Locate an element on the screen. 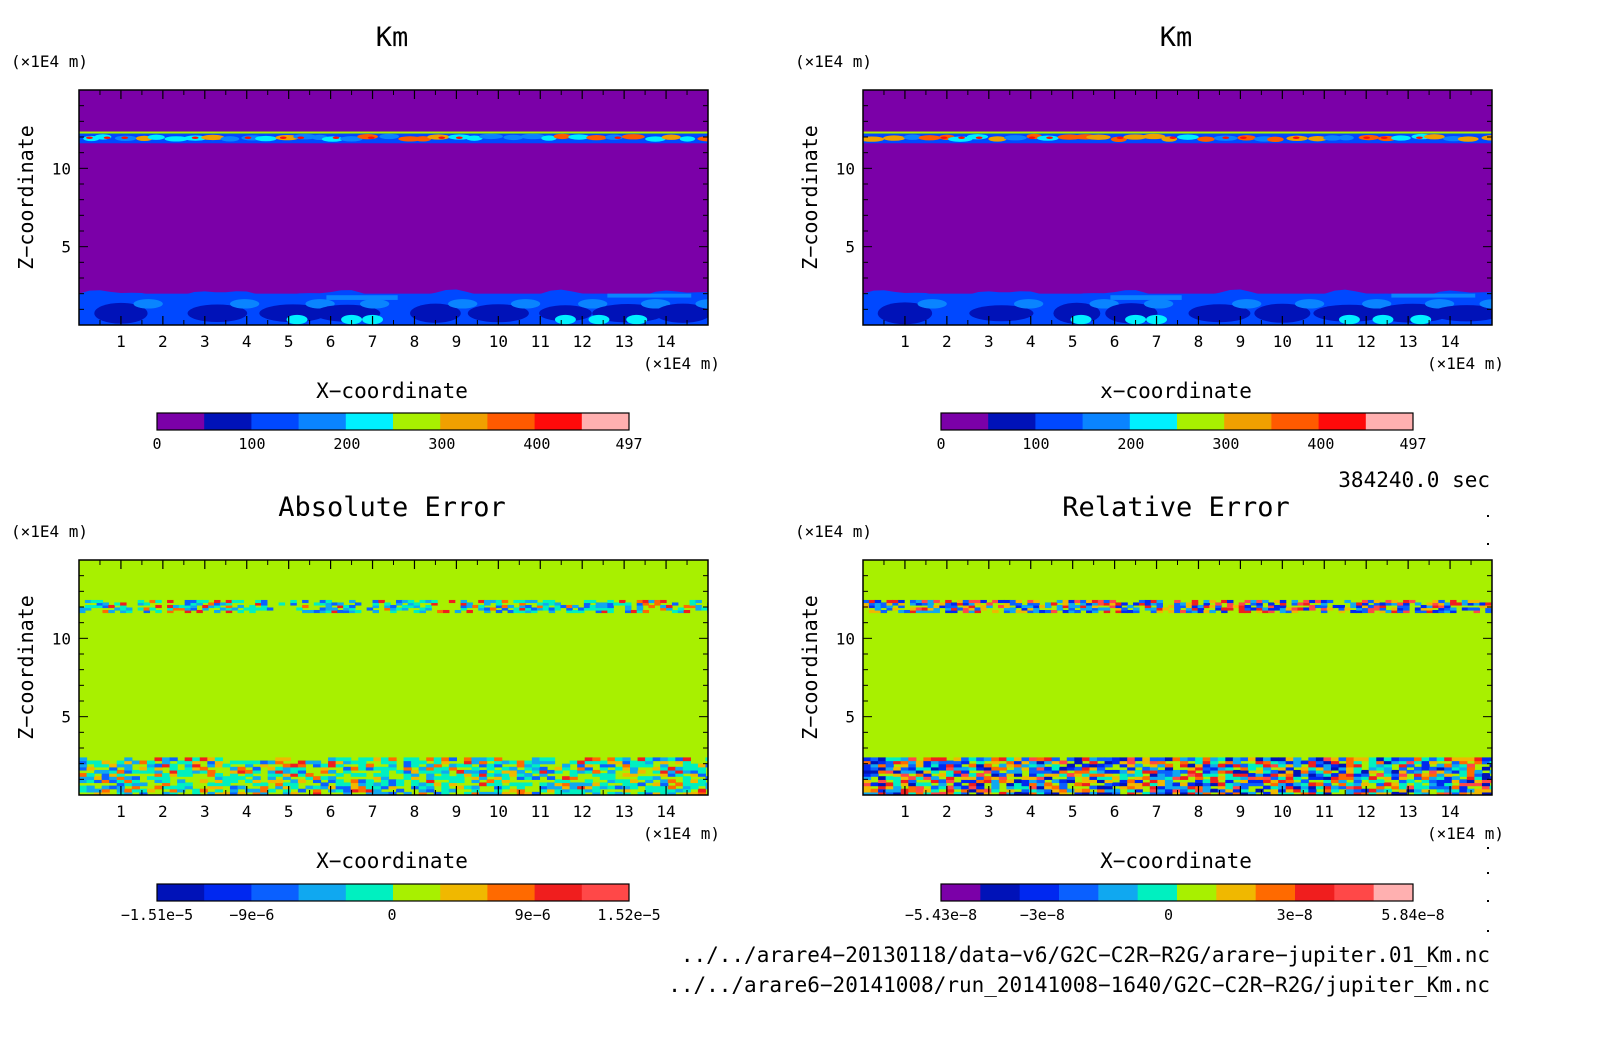 The height and width of the screenshot is (1054, 1604). x-tick-label: 9 is located at coordinates (457, 341).